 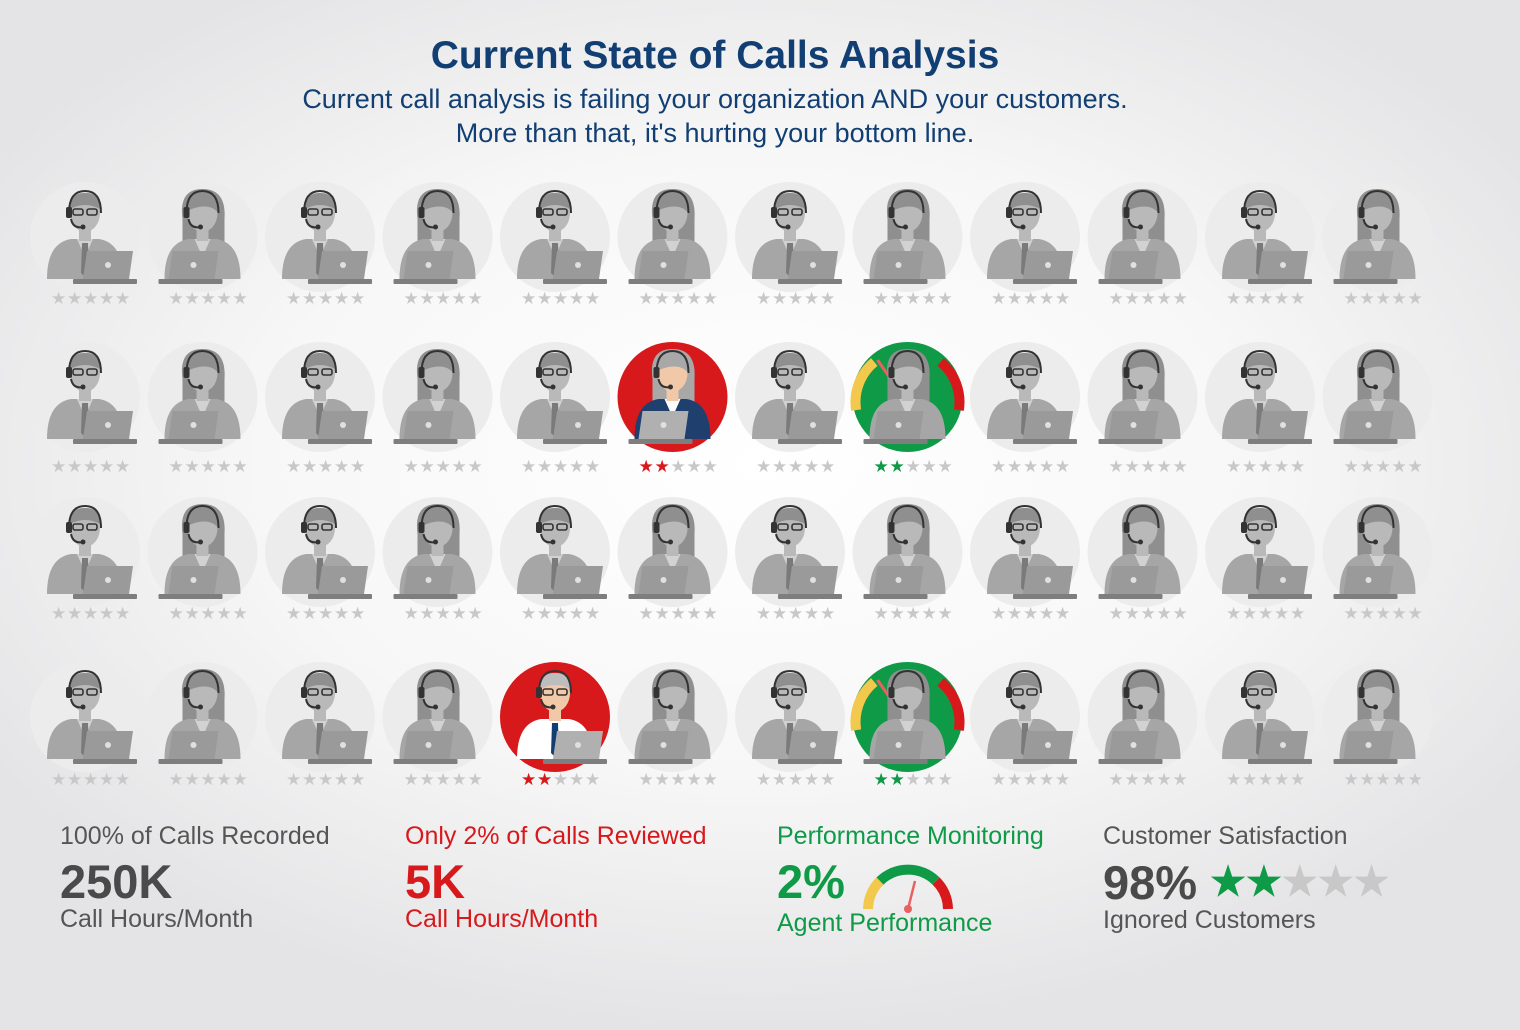 What do you see at coordinates (556, 836) in the screenshot?
I see `metric-label: Only 2% of Calls Reviewed` at bounding box center [556, 836].